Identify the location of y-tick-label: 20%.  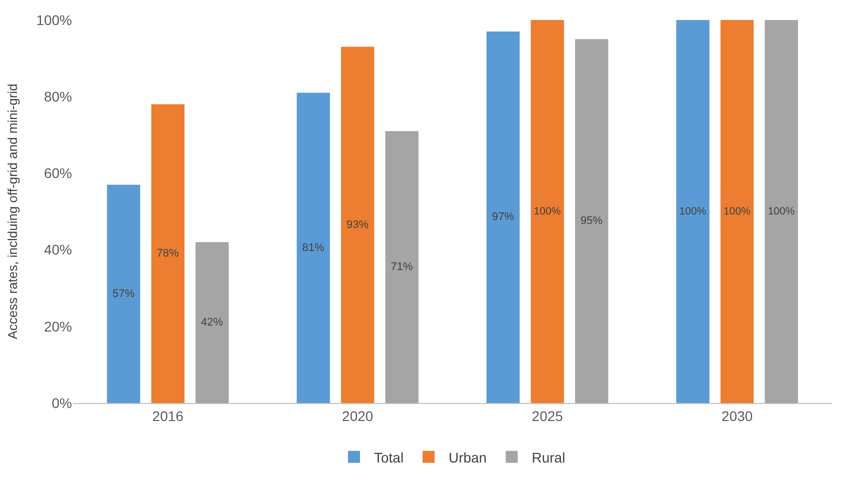
(58, 326).